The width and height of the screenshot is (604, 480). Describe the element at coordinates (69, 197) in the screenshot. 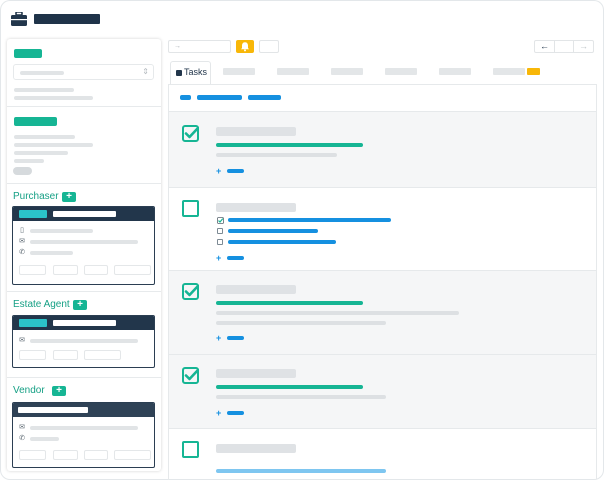

I see `add-purchaser-button: +` at that location.